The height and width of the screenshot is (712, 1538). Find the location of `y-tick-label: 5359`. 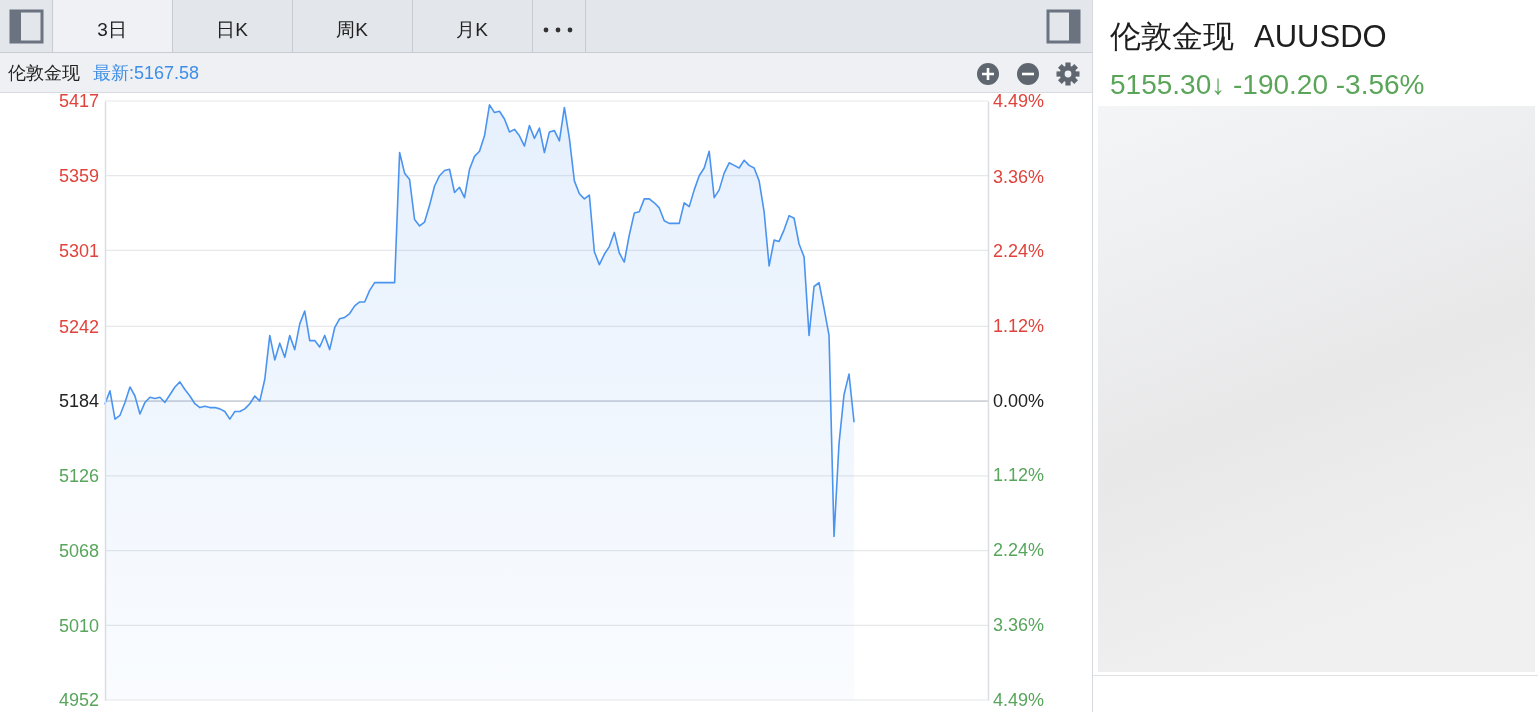

y-tick-label: 5359 is located at coordinates (78, 175).